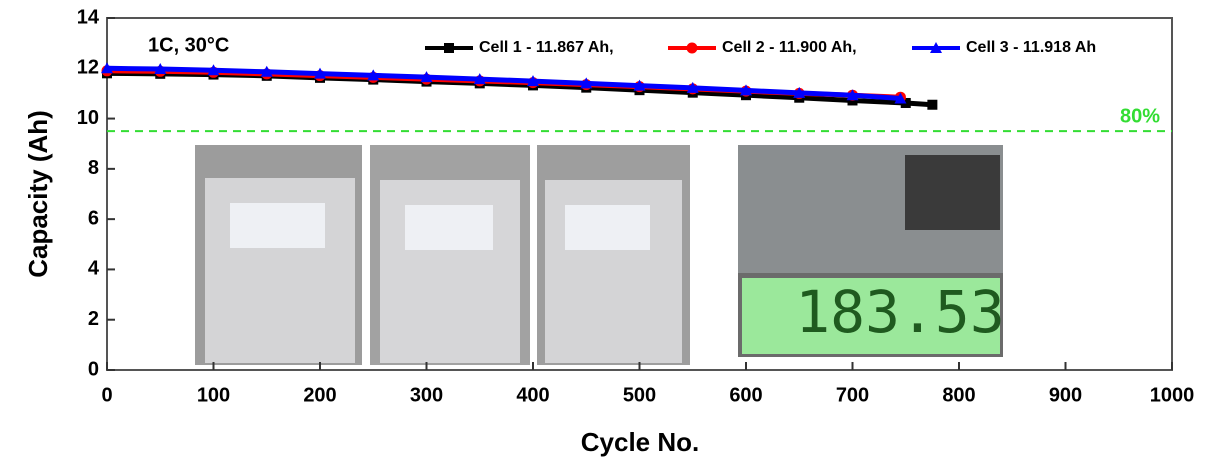  Describe the element at coordinates (38, 194) in the screenshot. I see `y-axis-label: Capacity (Ah)` at that location.